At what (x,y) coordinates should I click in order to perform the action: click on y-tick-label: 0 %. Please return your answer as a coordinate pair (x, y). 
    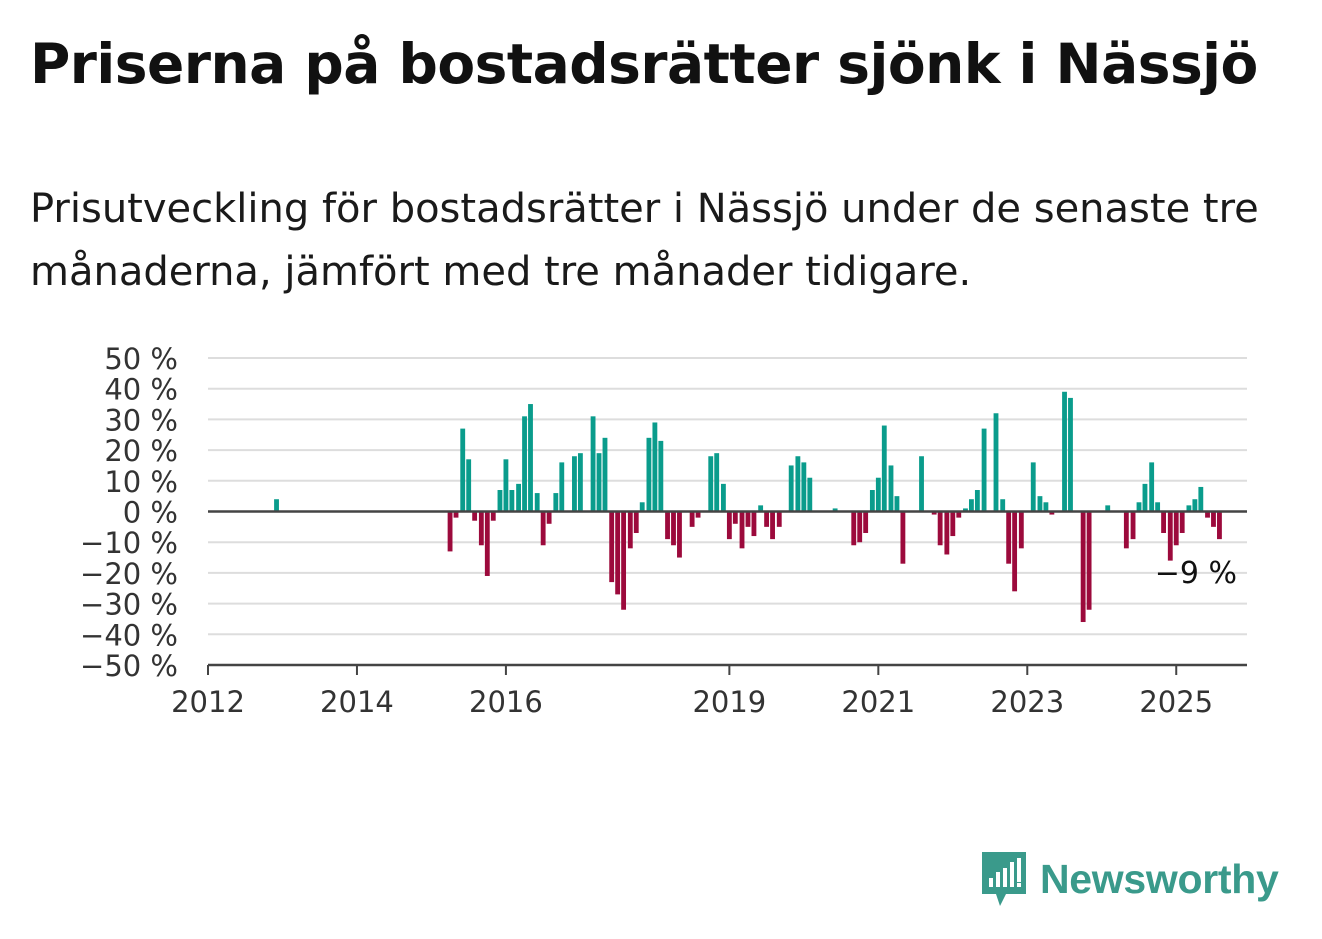
    Looking at the image, I should click on (150, 513).